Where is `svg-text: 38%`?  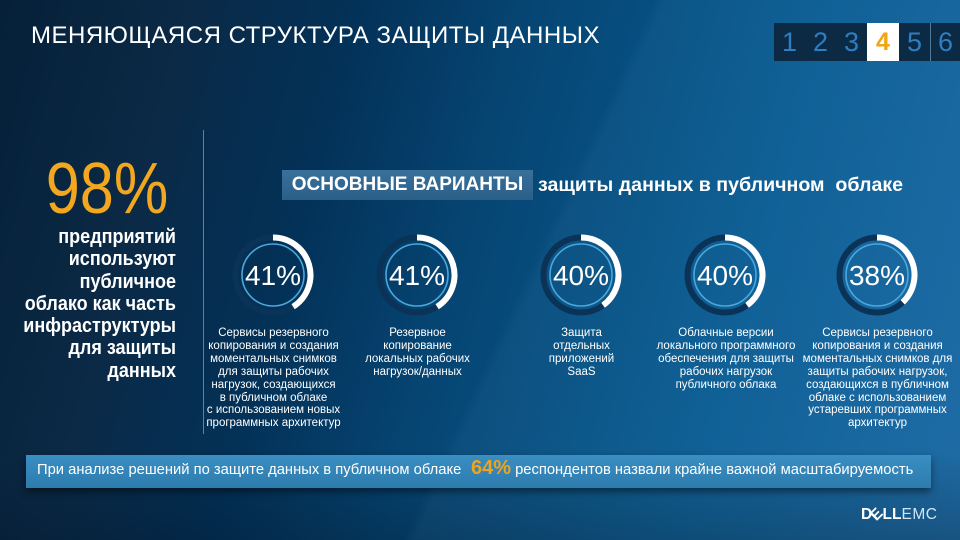 svg-text: 38% is located at coordinates (877, 275).